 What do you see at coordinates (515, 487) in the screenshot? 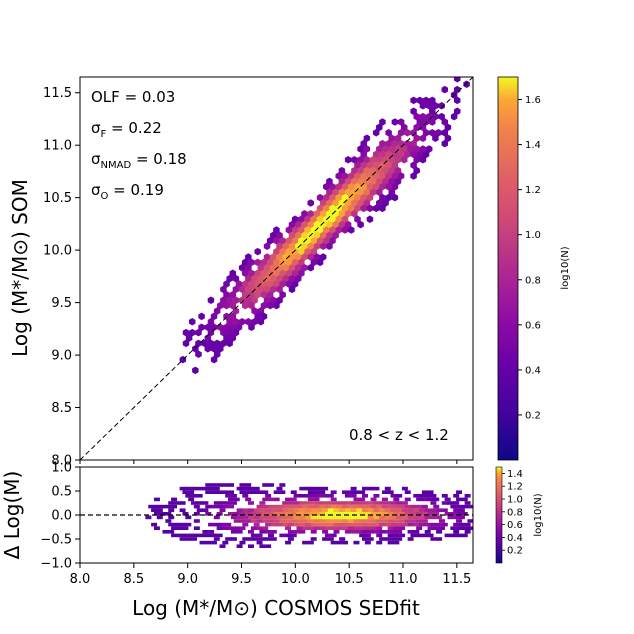
I see `residual-colorbar-tick-label: 1.2` at bounding box center [515, 487].